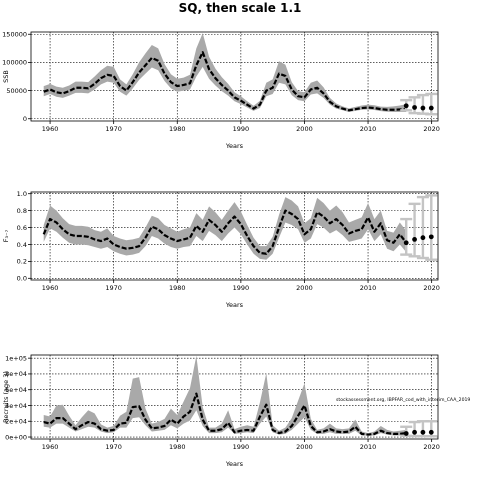  I want to click on y-tick-label: 0.2, so click(22, 262).